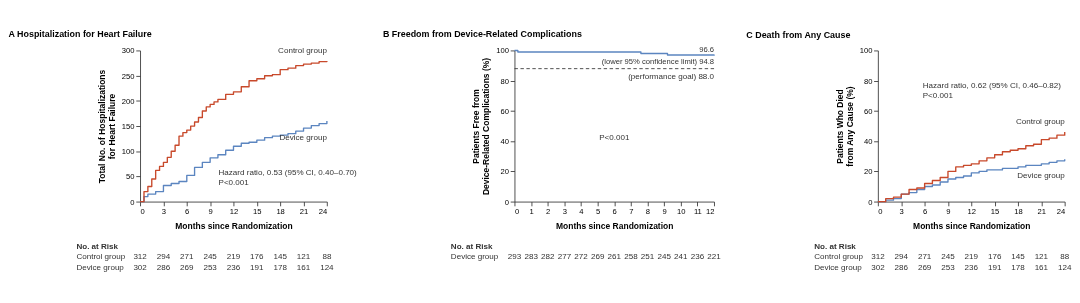  Describe the element at coordinates (107, 126) in the screenshot. I see `y-axis-title: Total No. of Hospitalizations for Heart Failure` at that location.